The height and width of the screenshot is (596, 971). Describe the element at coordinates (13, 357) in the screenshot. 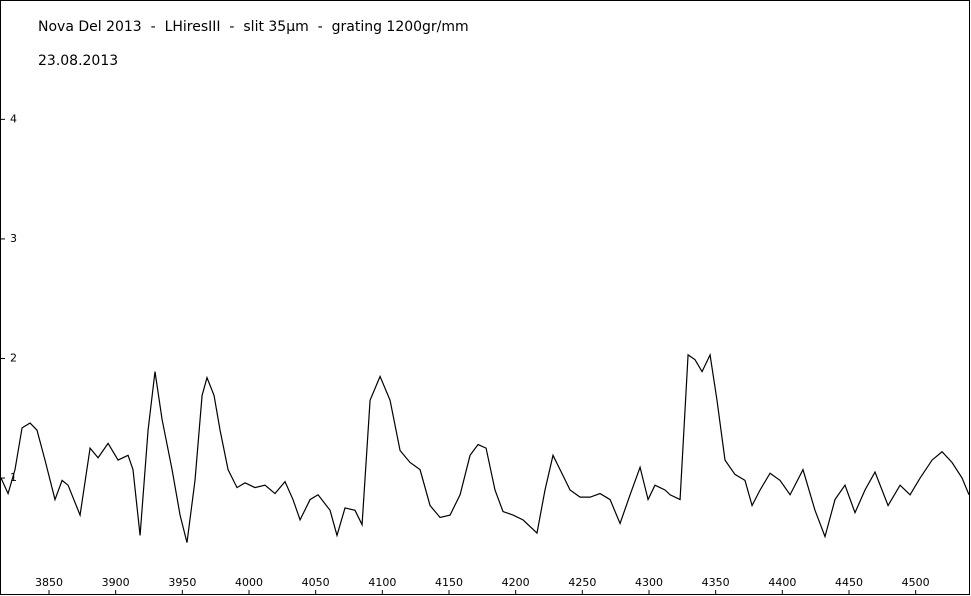

I see `y-tick-label: 2` at that location.